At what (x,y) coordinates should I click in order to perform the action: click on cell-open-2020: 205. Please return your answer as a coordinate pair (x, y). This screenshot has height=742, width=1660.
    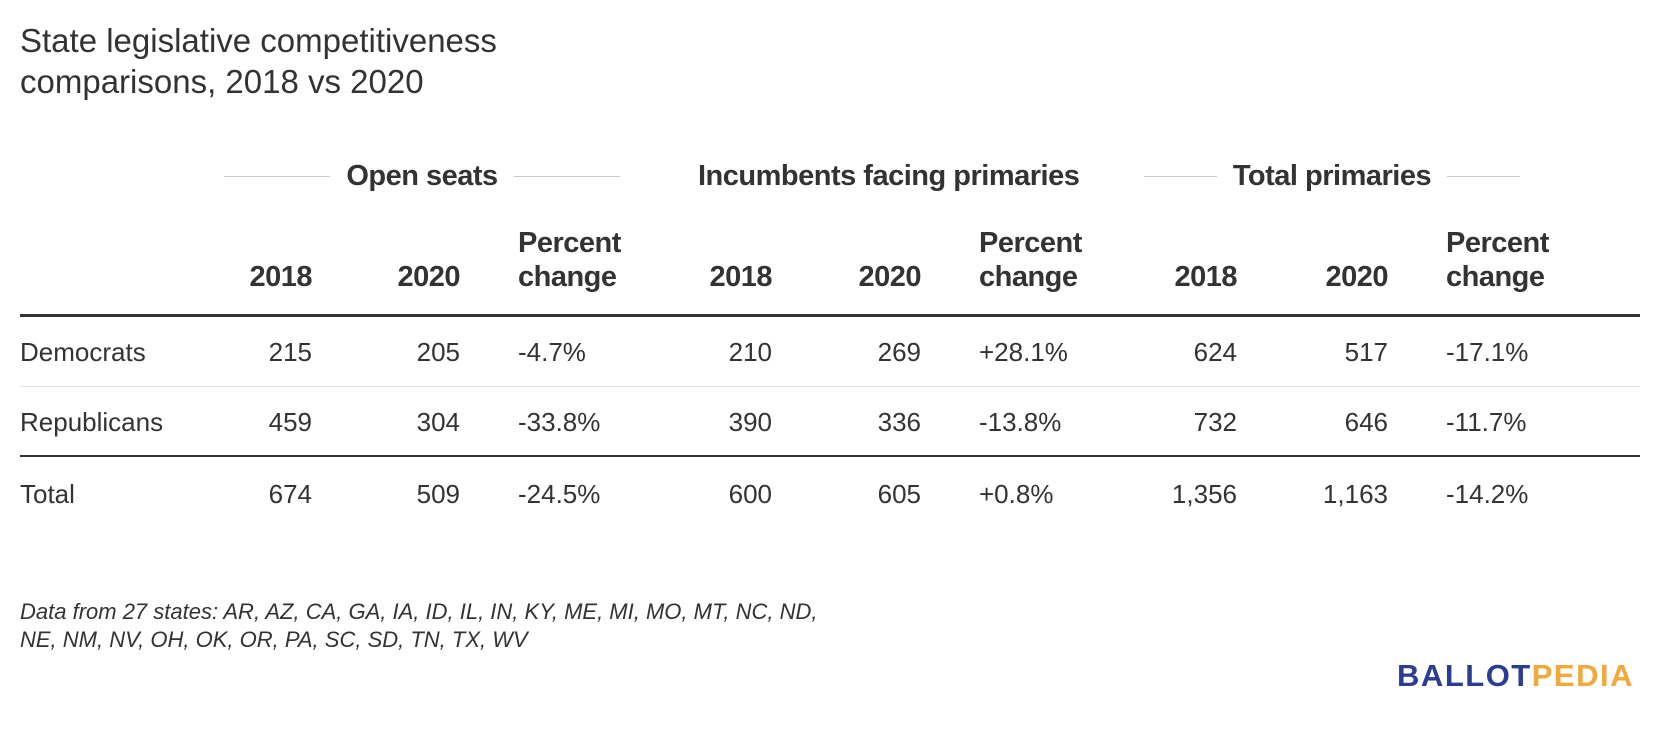
    Looking at the image, I should click on (438, 352).